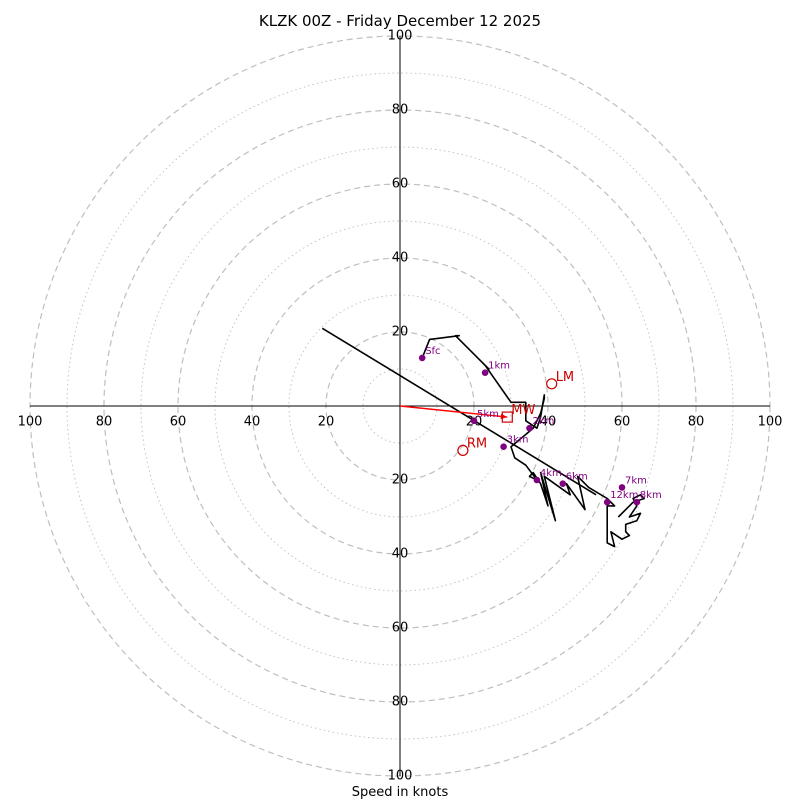  I want to click on tick-label-north: 80, so click(400, 110).